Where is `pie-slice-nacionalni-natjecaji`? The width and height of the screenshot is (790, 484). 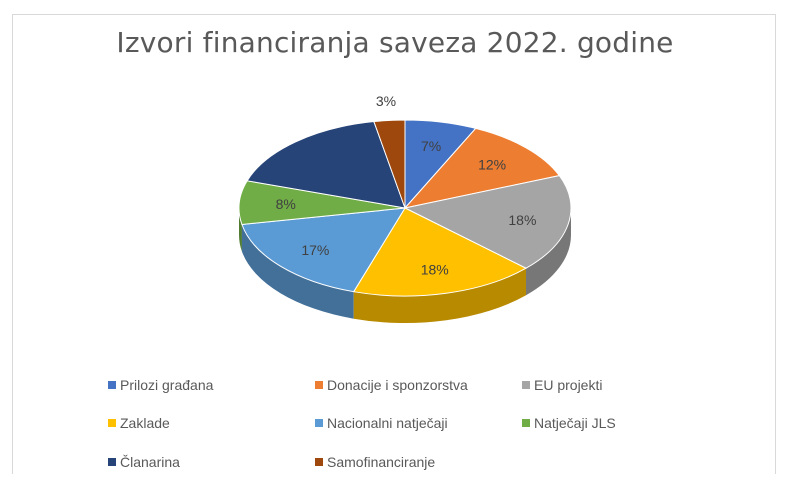
pie-slice-nacionalni-natjecaji is located at coordinates (323, 250).